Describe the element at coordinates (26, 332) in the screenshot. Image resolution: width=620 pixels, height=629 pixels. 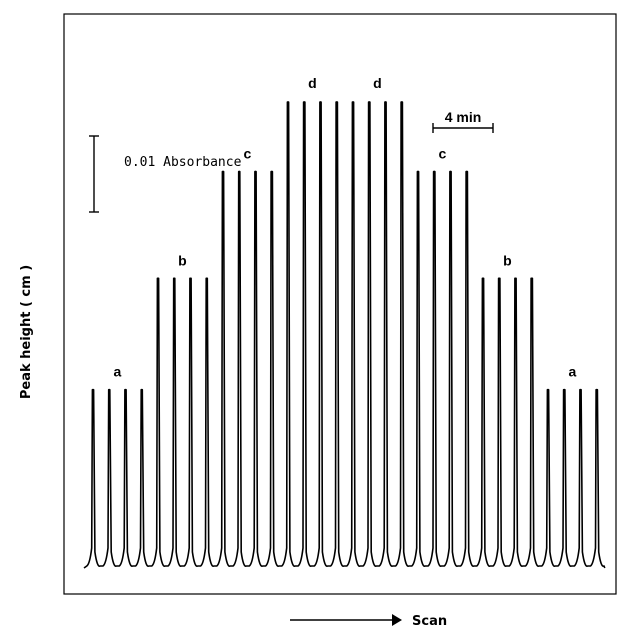
I see `y-axis-label: Peak height ( cm )` at that location.